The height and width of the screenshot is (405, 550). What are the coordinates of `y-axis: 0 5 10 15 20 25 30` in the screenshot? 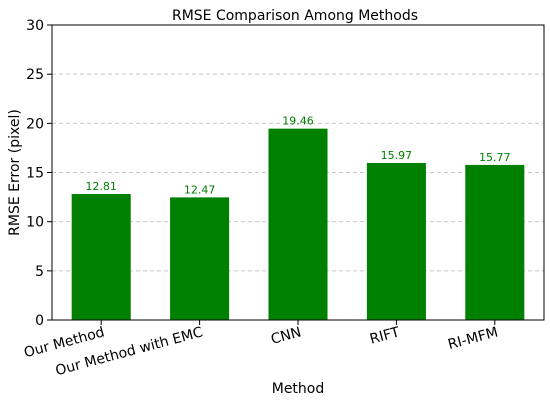 It's located at (39, 173).